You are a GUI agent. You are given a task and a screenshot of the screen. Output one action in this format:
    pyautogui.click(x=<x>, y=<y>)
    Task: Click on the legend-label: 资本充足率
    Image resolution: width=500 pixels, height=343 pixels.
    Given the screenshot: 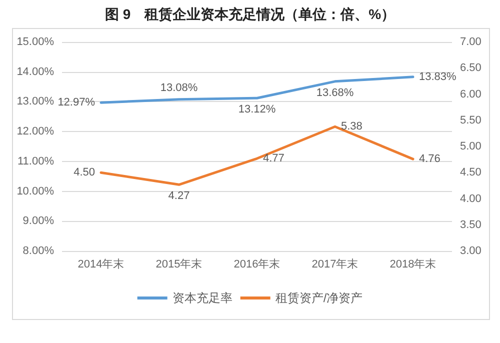 What is the action you would take?
    pyautogui.click(x=202, y=298)
    